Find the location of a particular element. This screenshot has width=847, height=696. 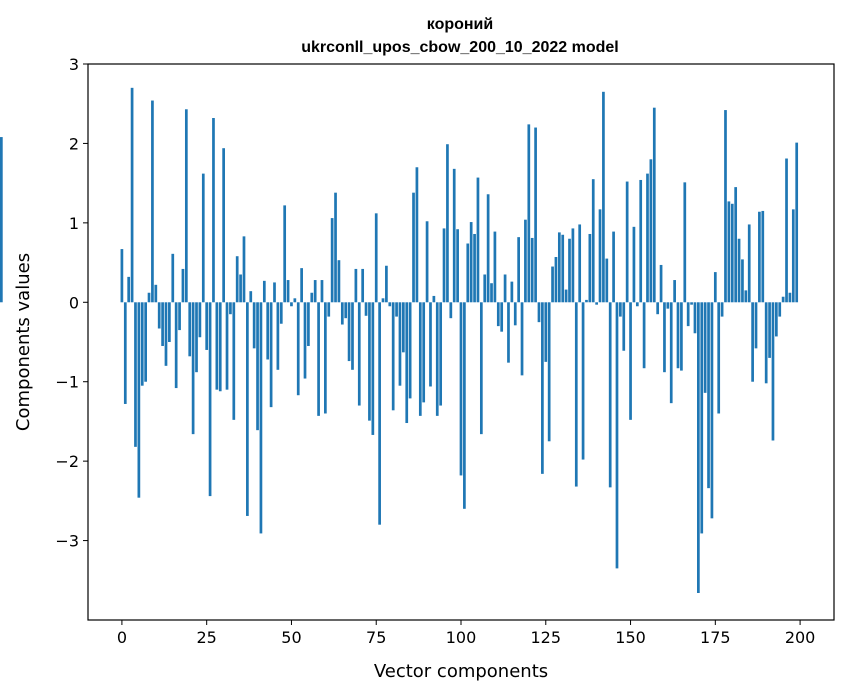

x-tick-label: 175 is located at coordinates (715, 637).